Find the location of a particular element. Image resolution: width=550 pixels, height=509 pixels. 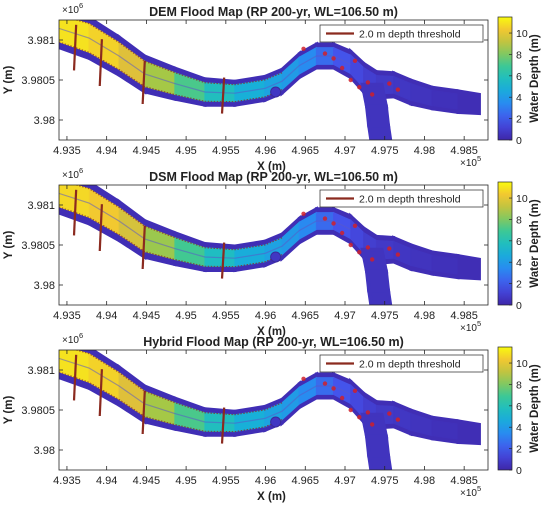

y-exponent-label: ×10 is located at coordinates (70, 340).